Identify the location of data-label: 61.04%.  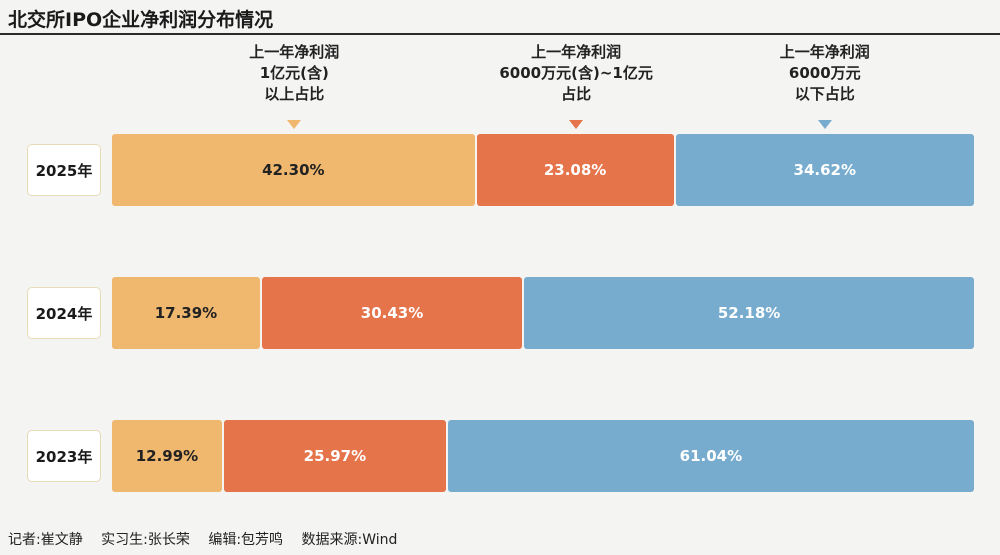
(711, 456).